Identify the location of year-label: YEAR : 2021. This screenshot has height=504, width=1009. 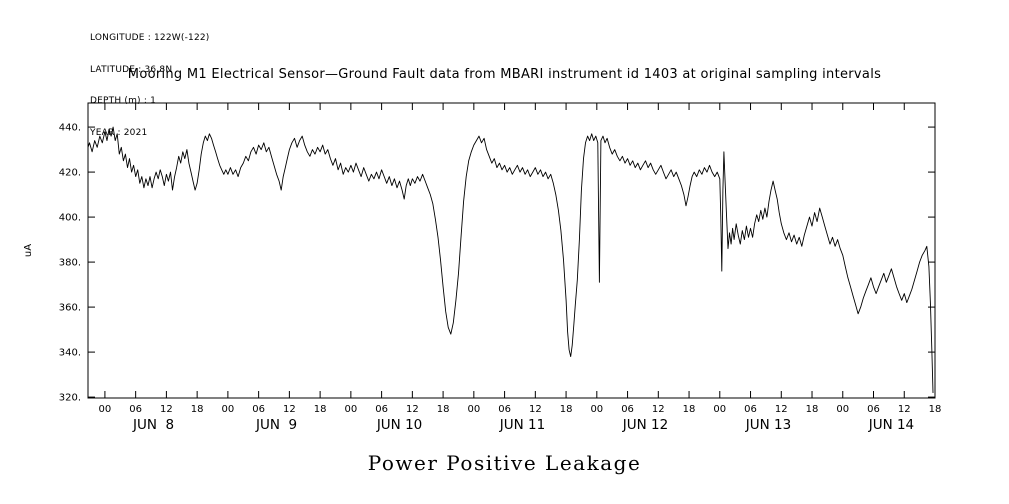
(119, 132).